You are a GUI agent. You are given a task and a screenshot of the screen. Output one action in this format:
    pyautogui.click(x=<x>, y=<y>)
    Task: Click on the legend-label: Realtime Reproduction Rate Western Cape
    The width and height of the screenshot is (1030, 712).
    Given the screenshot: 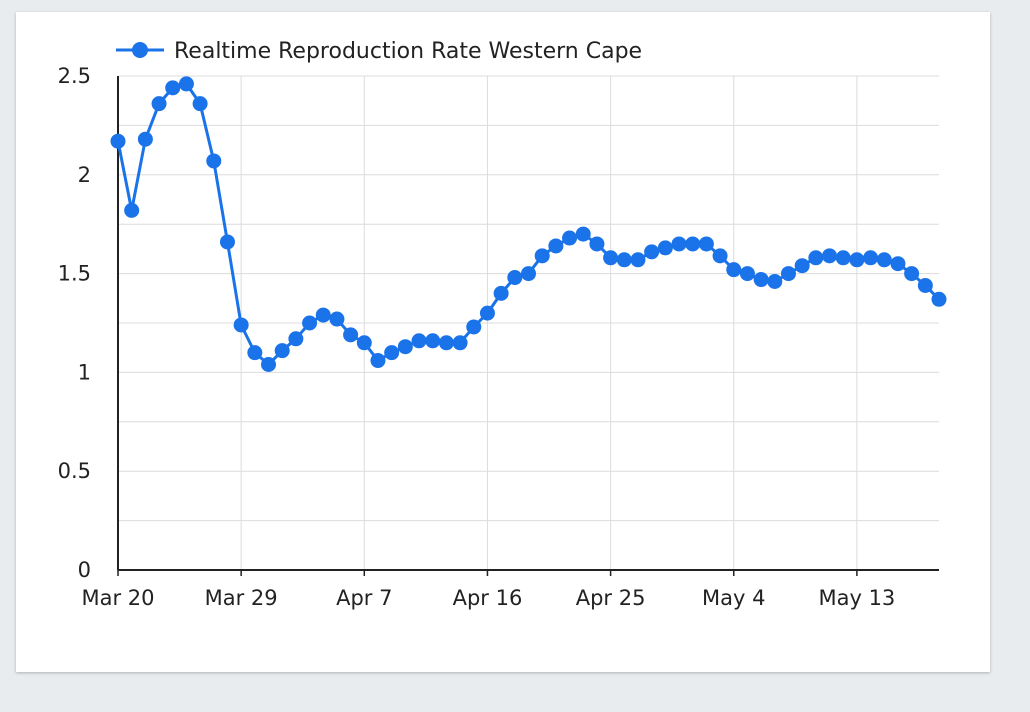 What is the action you would take?
    pyautogui.click(x=408, y=51)
    